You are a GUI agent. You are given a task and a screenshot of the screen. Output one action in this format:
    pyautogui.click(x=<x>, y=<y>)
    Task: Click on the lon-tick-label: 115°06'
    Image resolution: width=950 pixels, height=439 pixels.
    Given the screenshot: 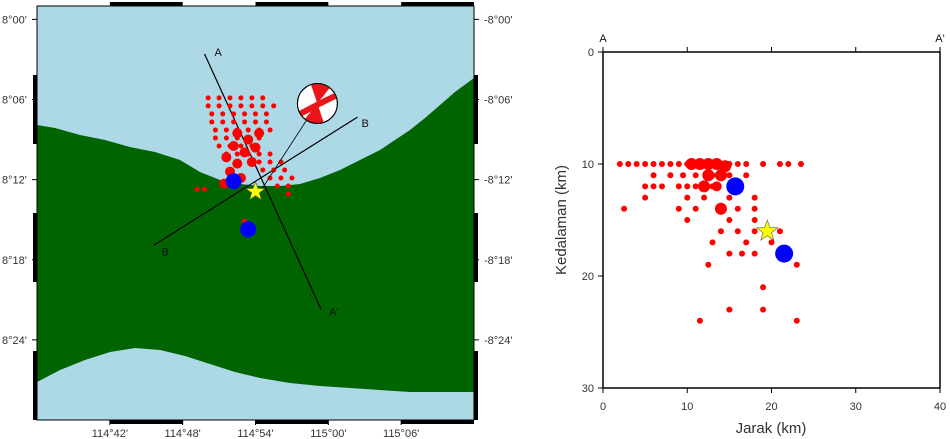 What is the action you would take?
    pyautogui.click(x=401, y=433)
    